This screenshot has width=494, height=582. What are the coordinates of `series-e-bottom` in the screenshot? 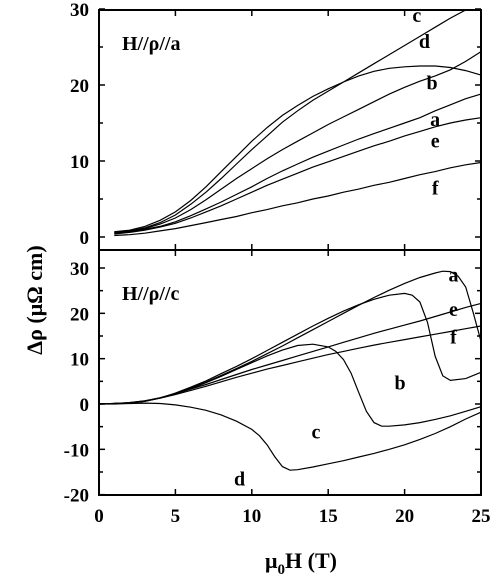 It's located at (290, 353).